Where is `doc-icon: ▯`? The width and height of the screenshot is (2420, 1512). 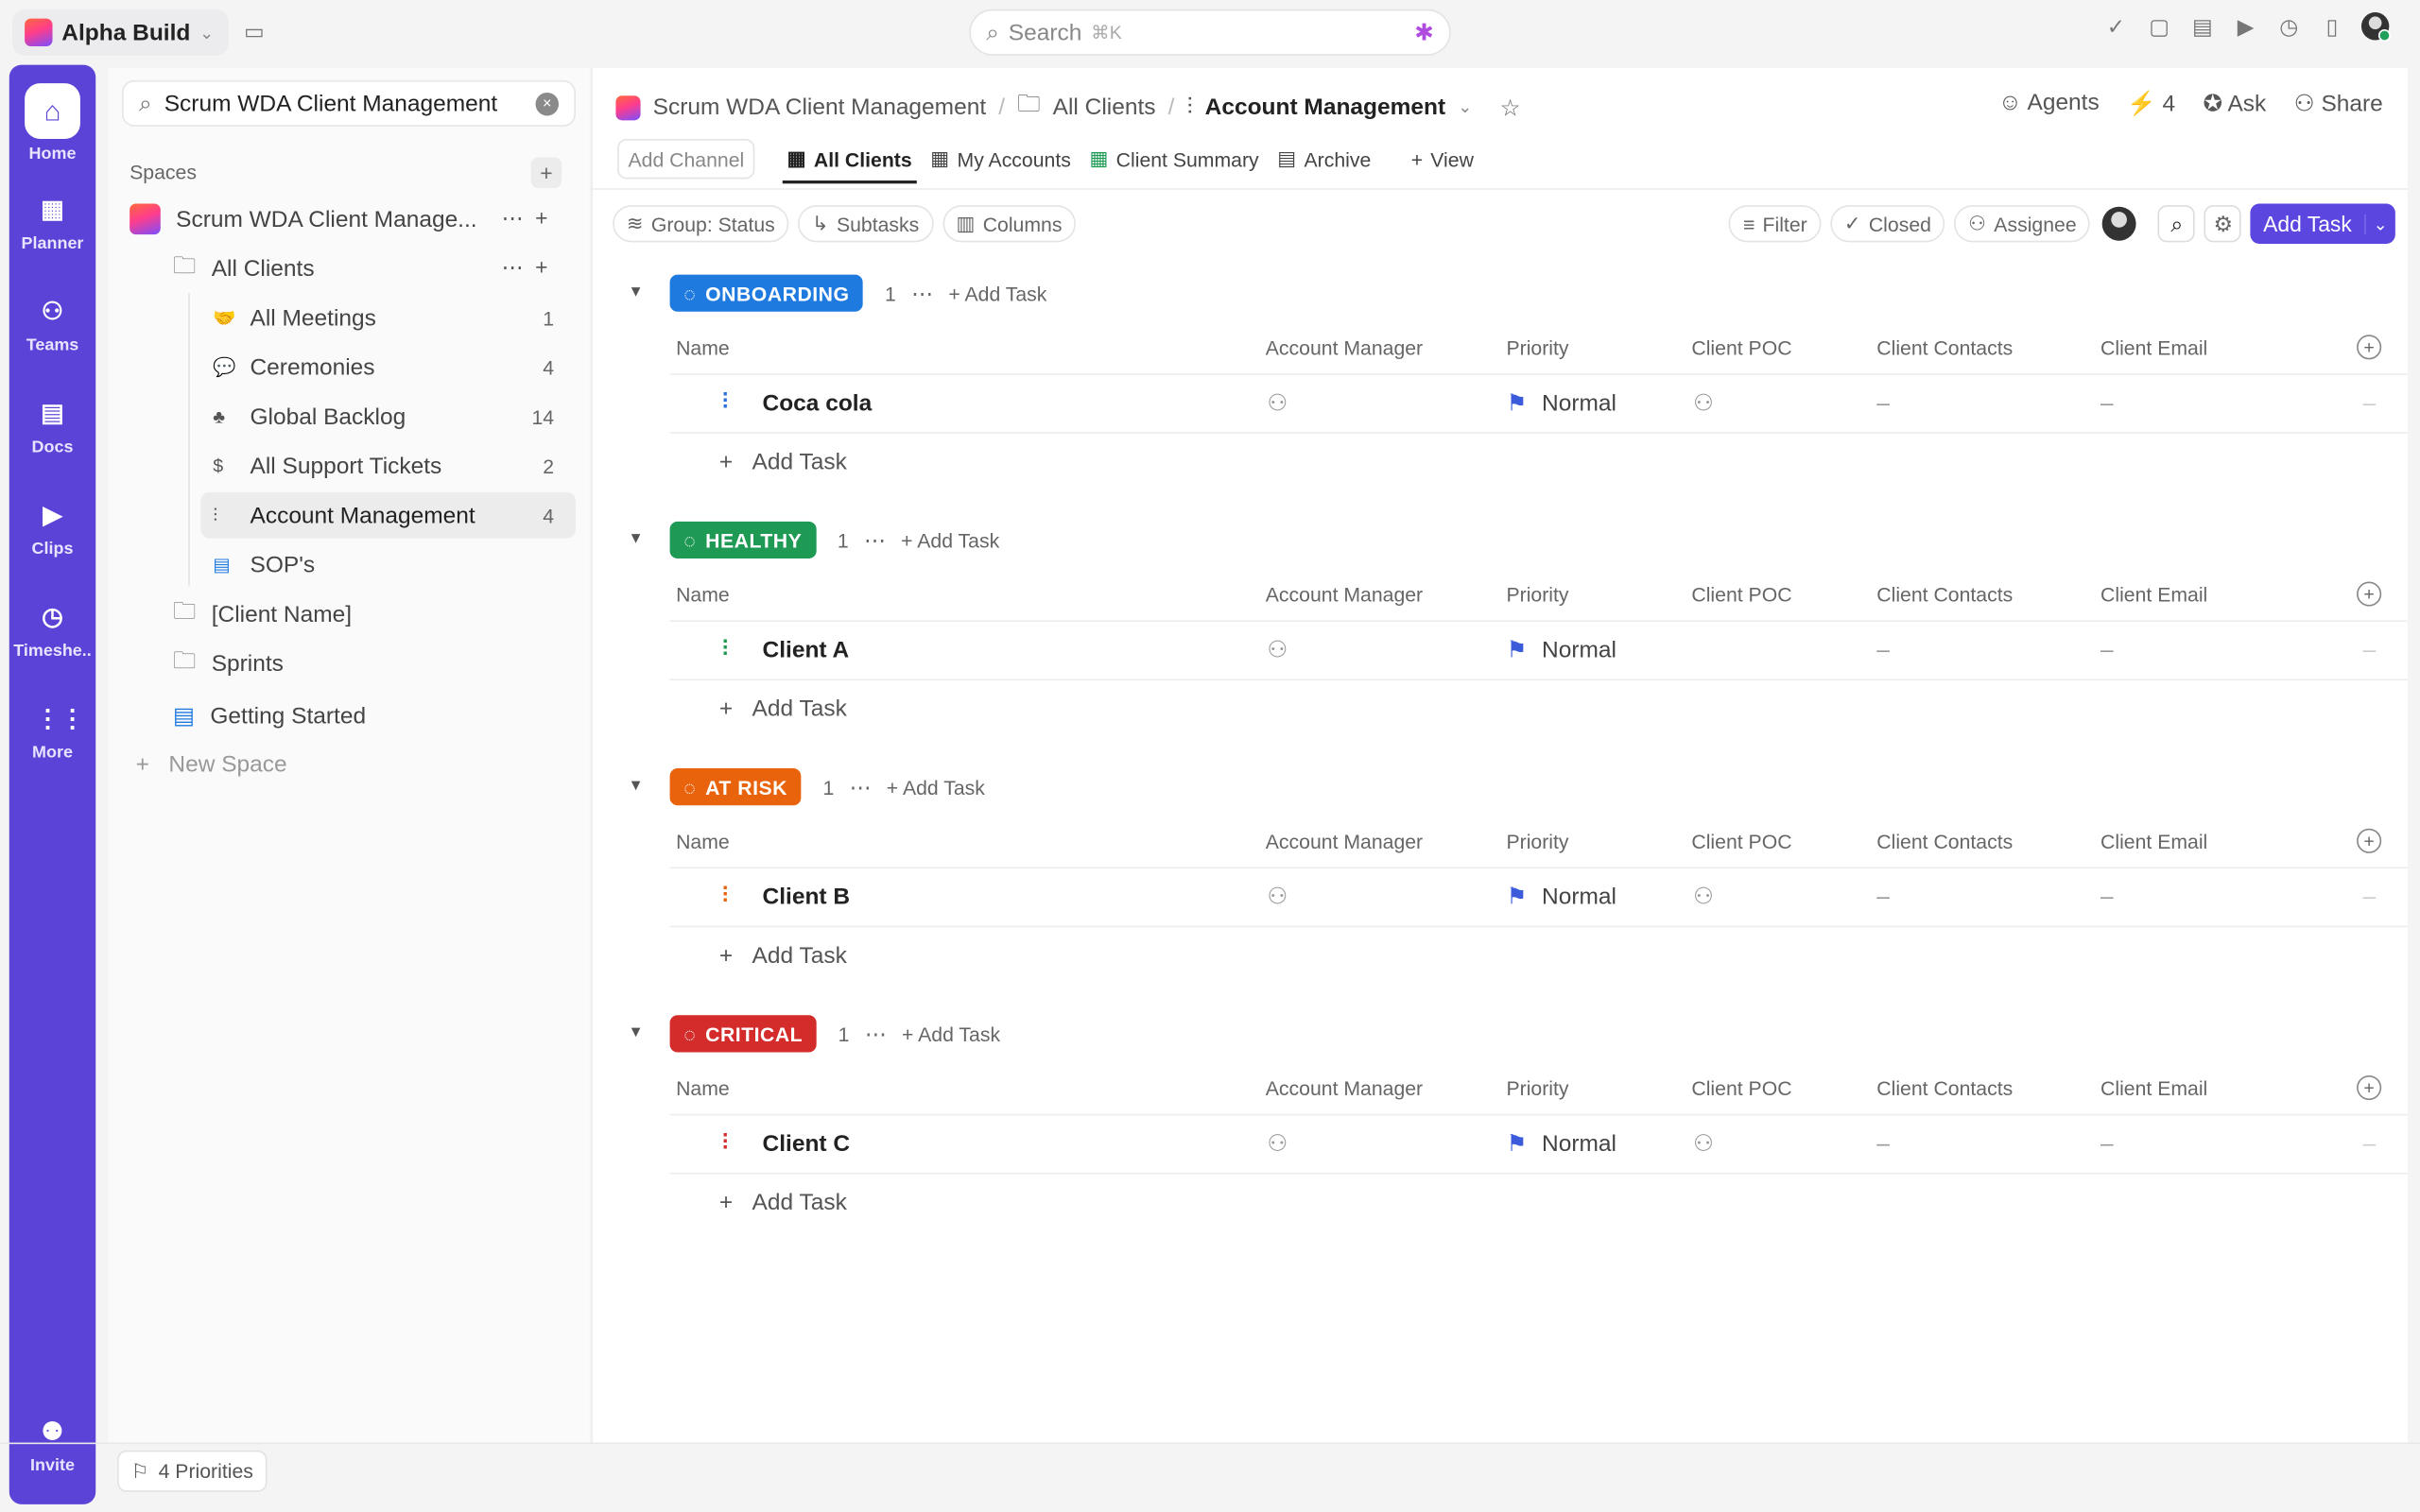
doc-icon: ▯ is located at coordinates (2332, 25).